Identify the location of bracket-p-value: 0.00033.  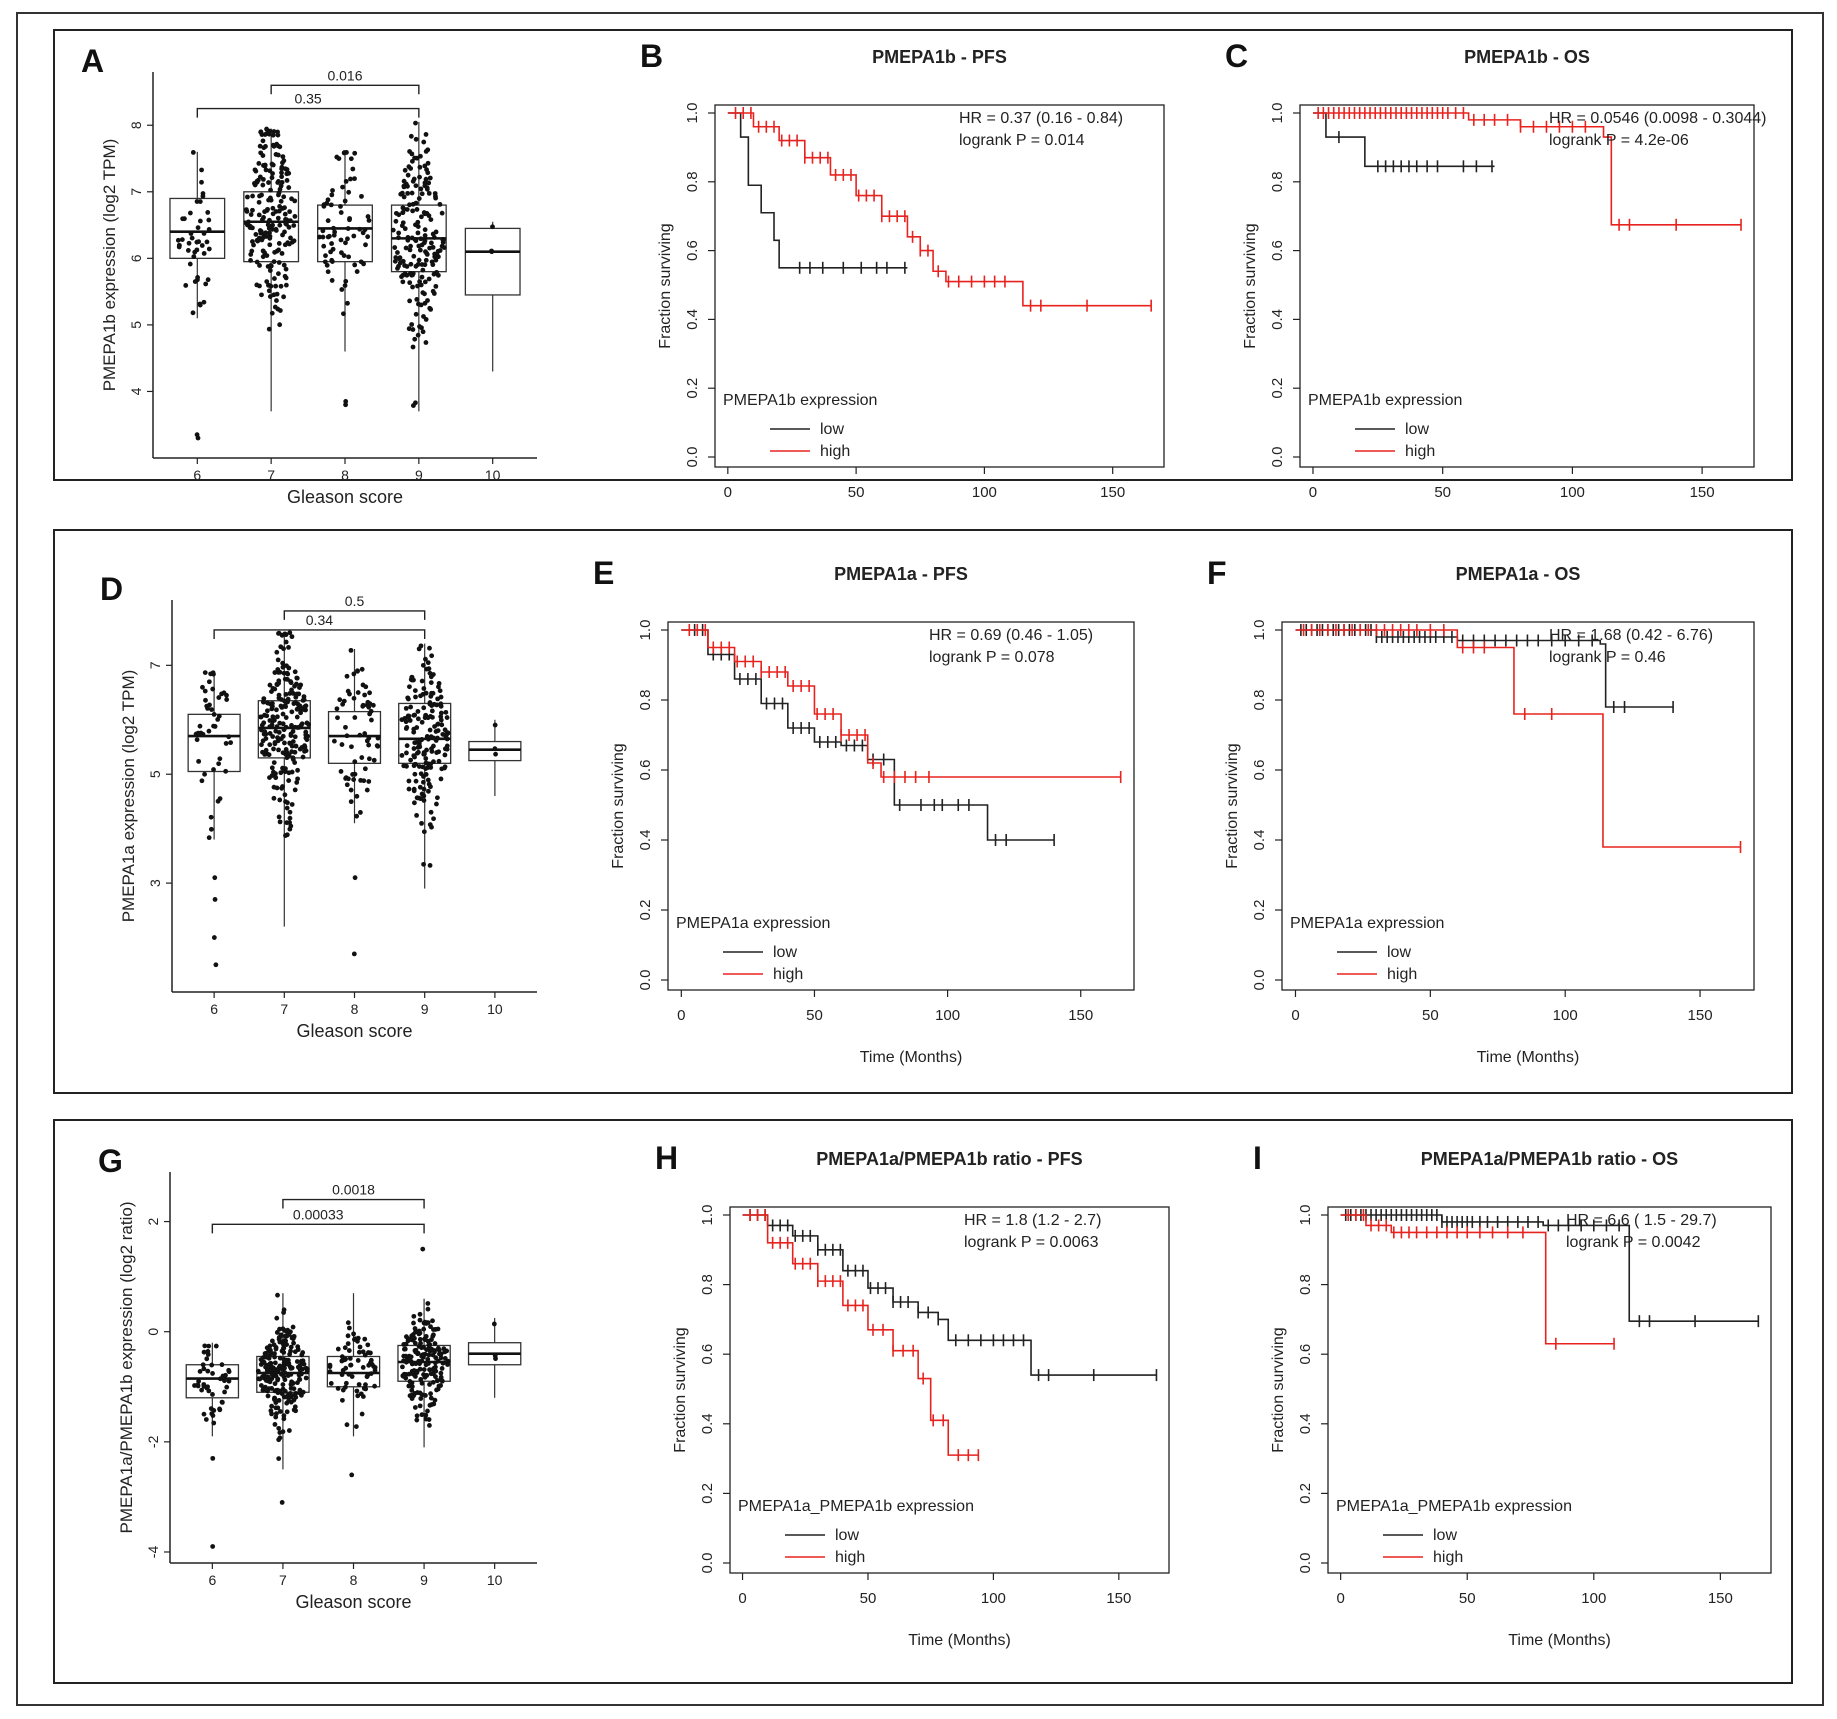
(318, 1214).